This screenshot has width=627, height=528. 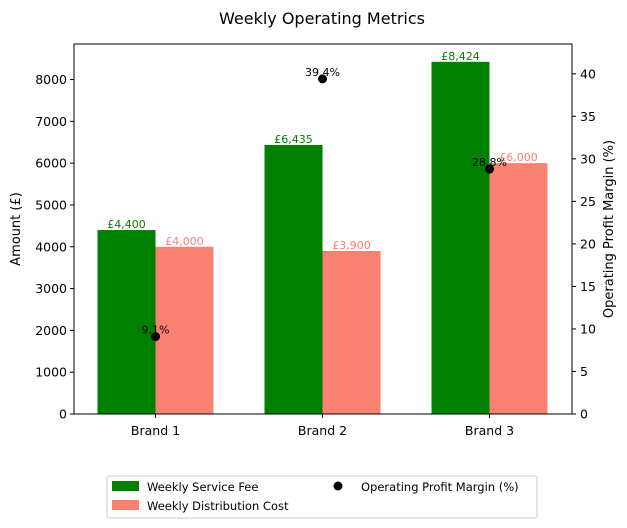 I want to click on data-label-distribution-cost: £4,000, so click(x=184, y=241).